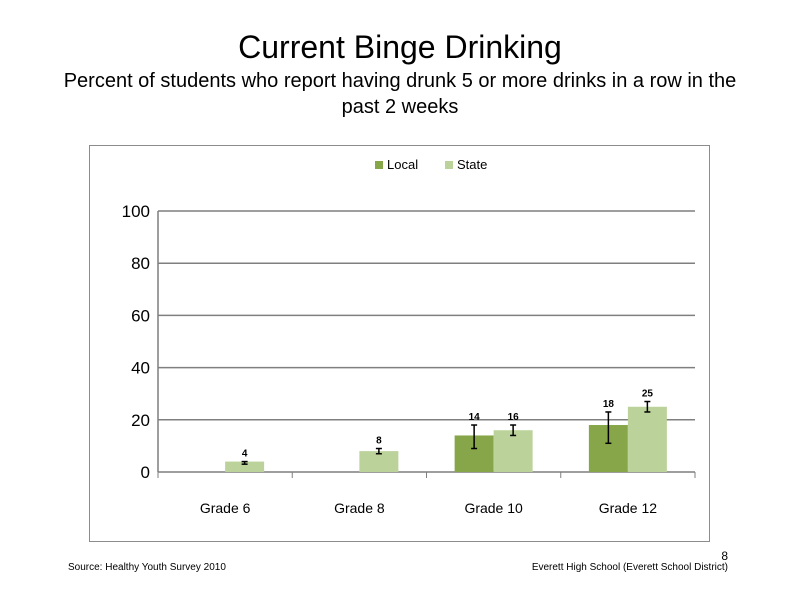 The height and width of the screenshot is (600, 800). Describe the element at coordinates (145, 472) in the screenshot. I see `y-tick-label: 0` at that location.